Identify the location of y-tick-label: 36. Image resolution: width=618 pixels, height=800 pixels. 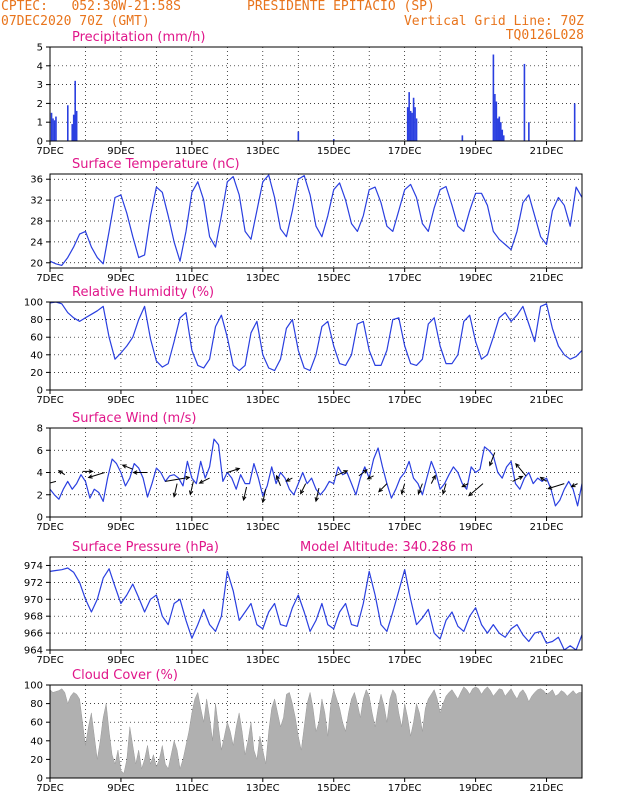
(36, 180).